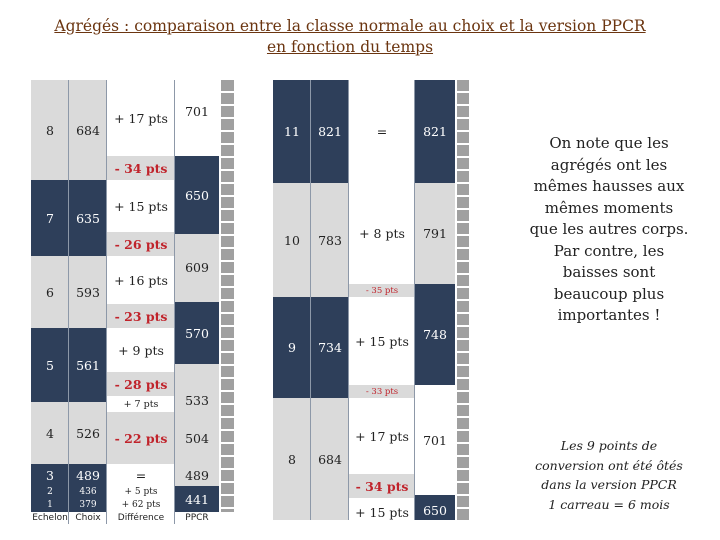 The height and width of the screenshot is (540, 720). Describe the element at coordinates (609, 143) in the screenshot. I see `main-note-line: On note que les` at that location.